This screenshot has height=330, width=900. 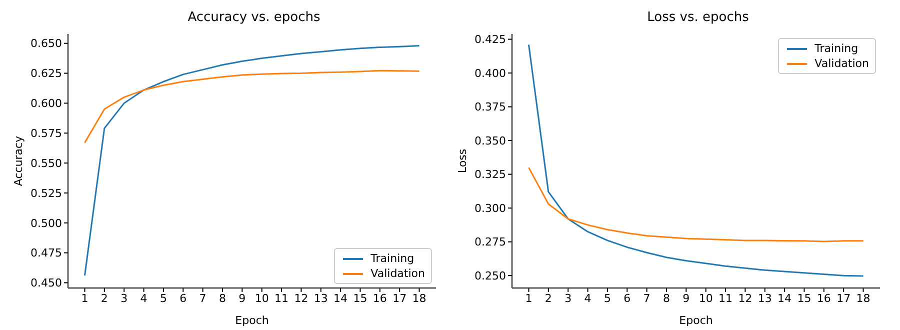 I want to click on y-tick-label: 0.325, so click(x=490, y=175).